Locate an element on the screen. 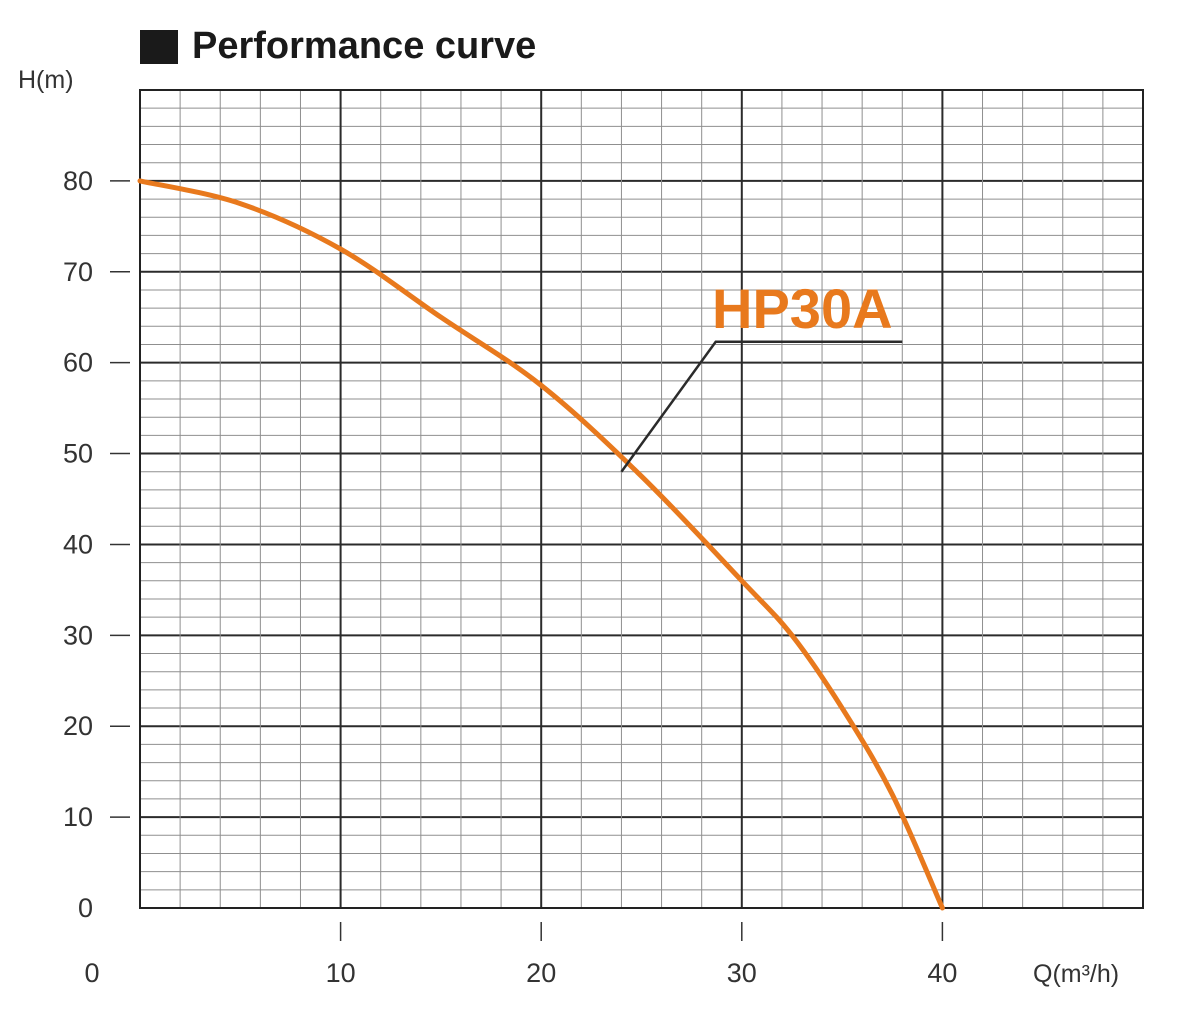 The width and height of the screenshot is (1200, 1013). y-tick-label: 10 is located at coordinates (78, 817).